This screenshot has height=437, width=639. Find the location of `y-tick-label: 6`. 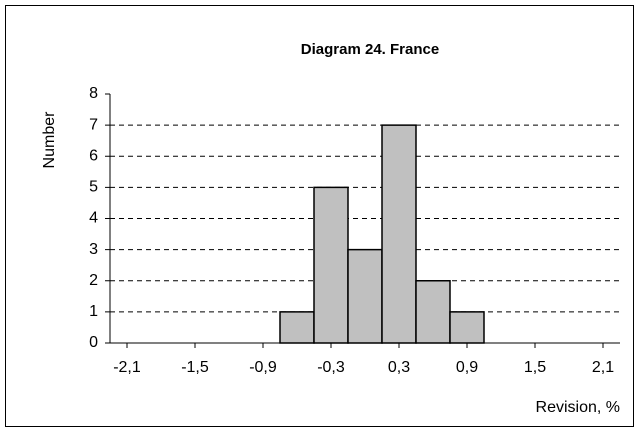

y-tick-label: 6 is located at coordinates (93, 155).